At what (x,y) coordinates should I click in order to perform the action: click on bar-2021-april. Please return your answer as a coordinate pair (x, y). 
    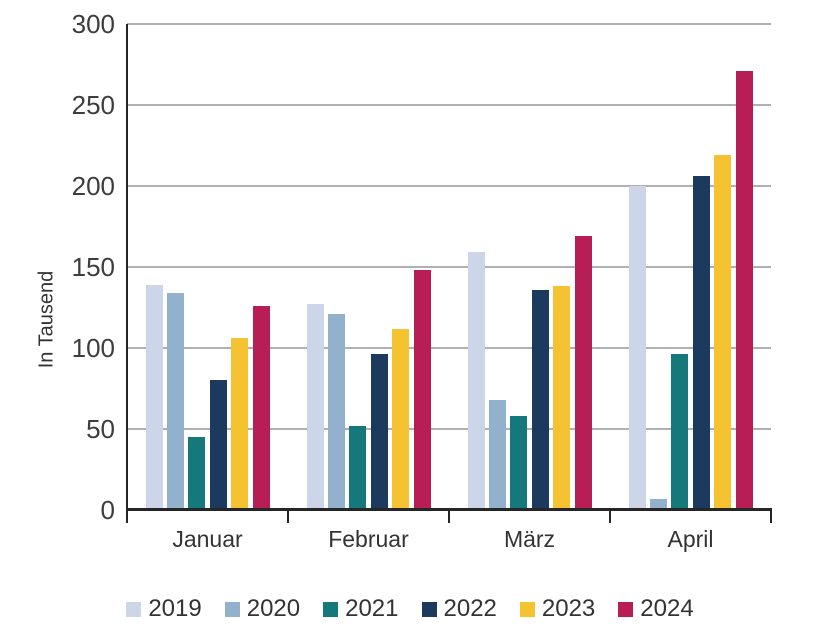
    Looking at the image, I should click on (680, 432).